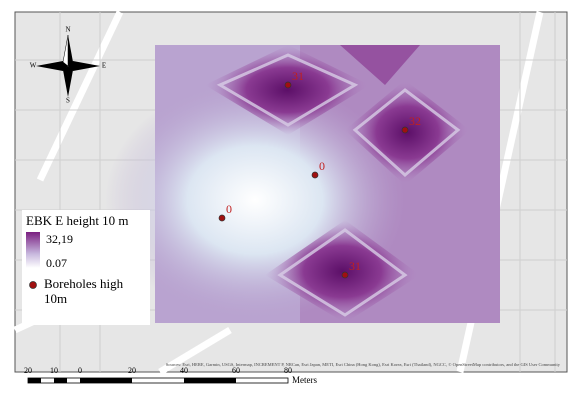 This screenshot has height=416, width=582. I want to click on north-arrow: N S W E, so click(68, 65).